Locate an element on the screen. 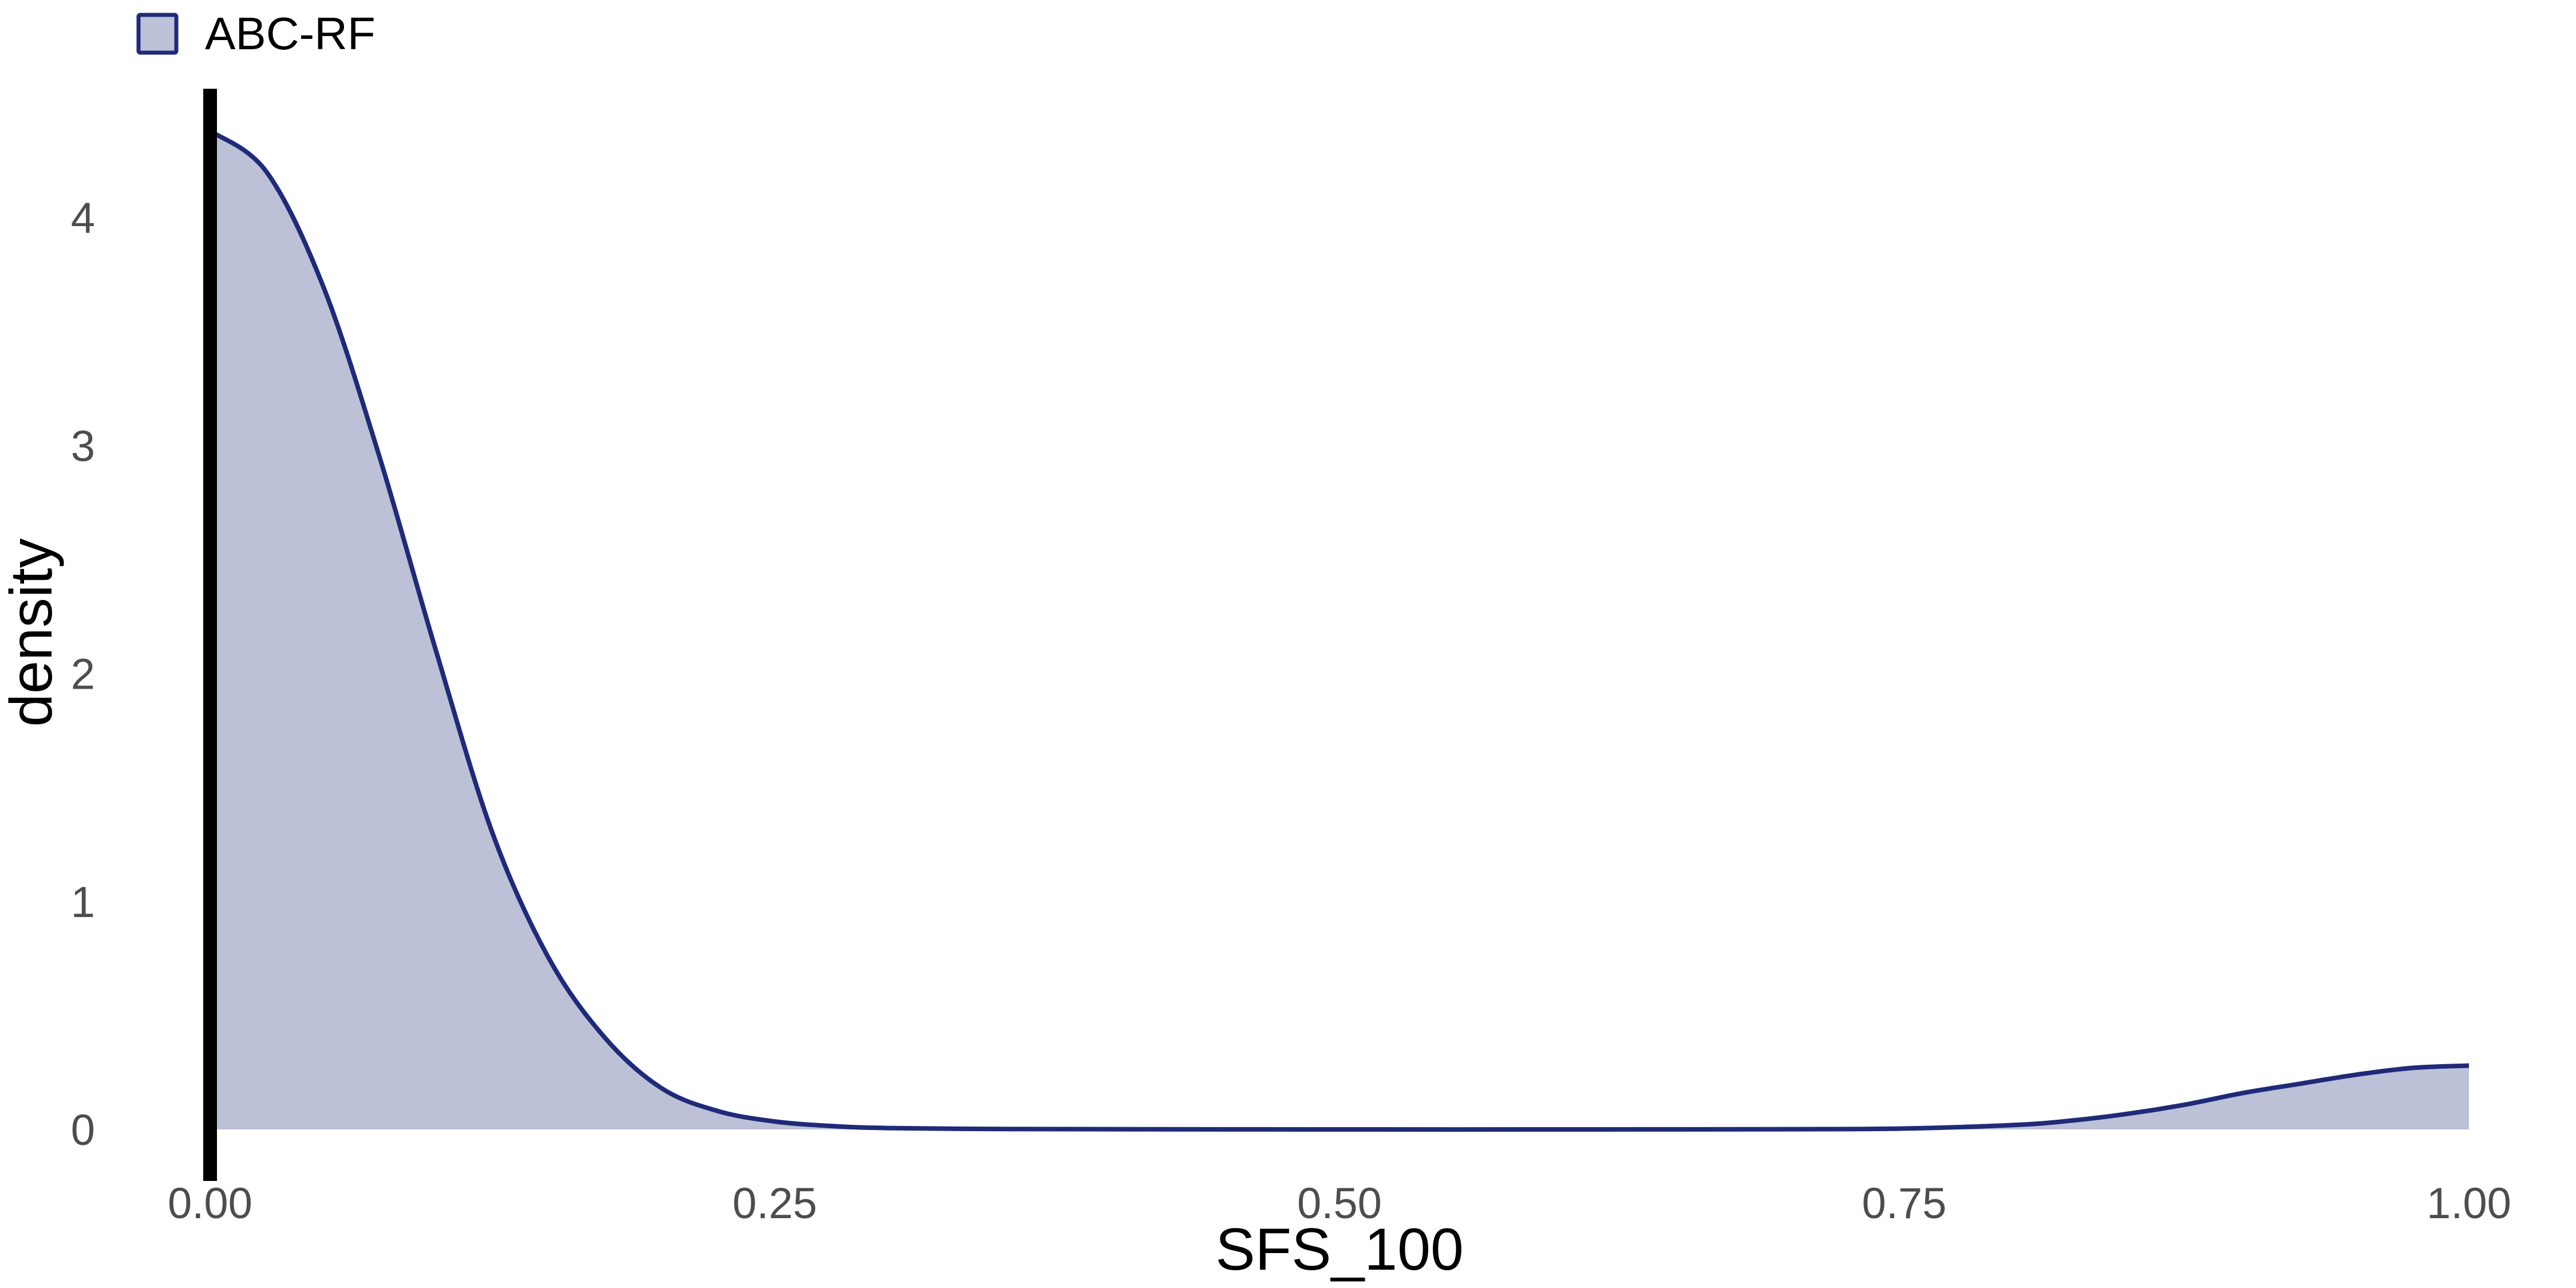  x-axis-ticks: 0.00 0.25 0.50 0.75 1.00 is located at coordinates (1339, 1203).